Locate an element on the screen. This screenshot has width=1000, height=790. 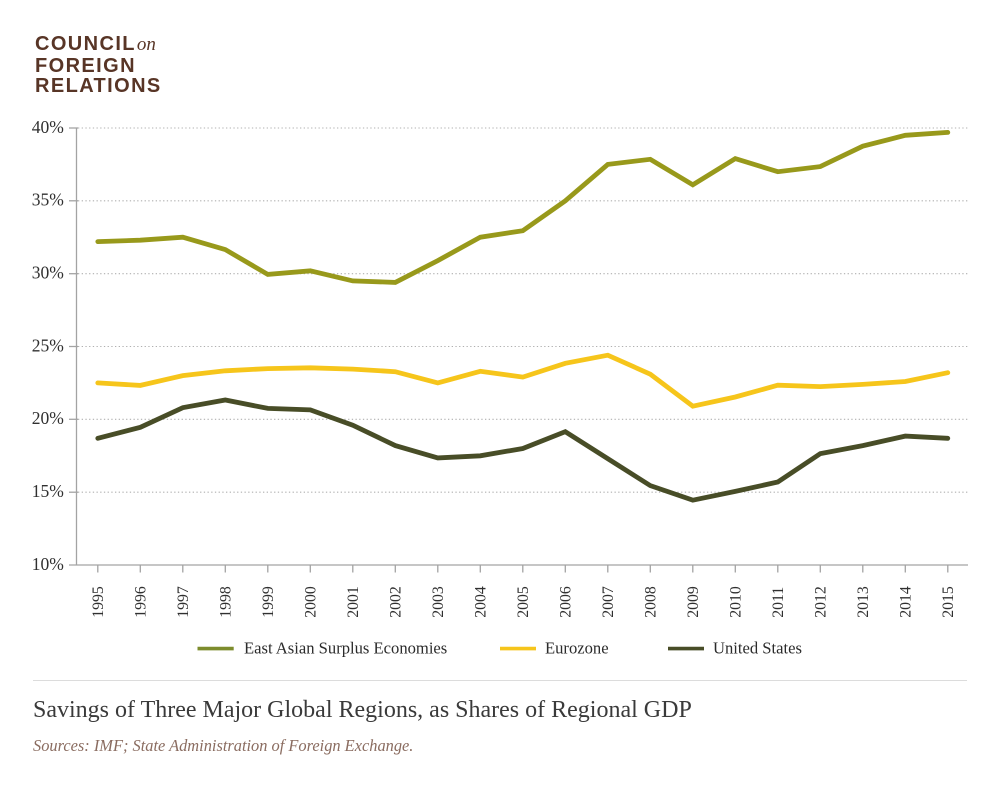
svg-text: 10% is located at coordinates (48, 564).